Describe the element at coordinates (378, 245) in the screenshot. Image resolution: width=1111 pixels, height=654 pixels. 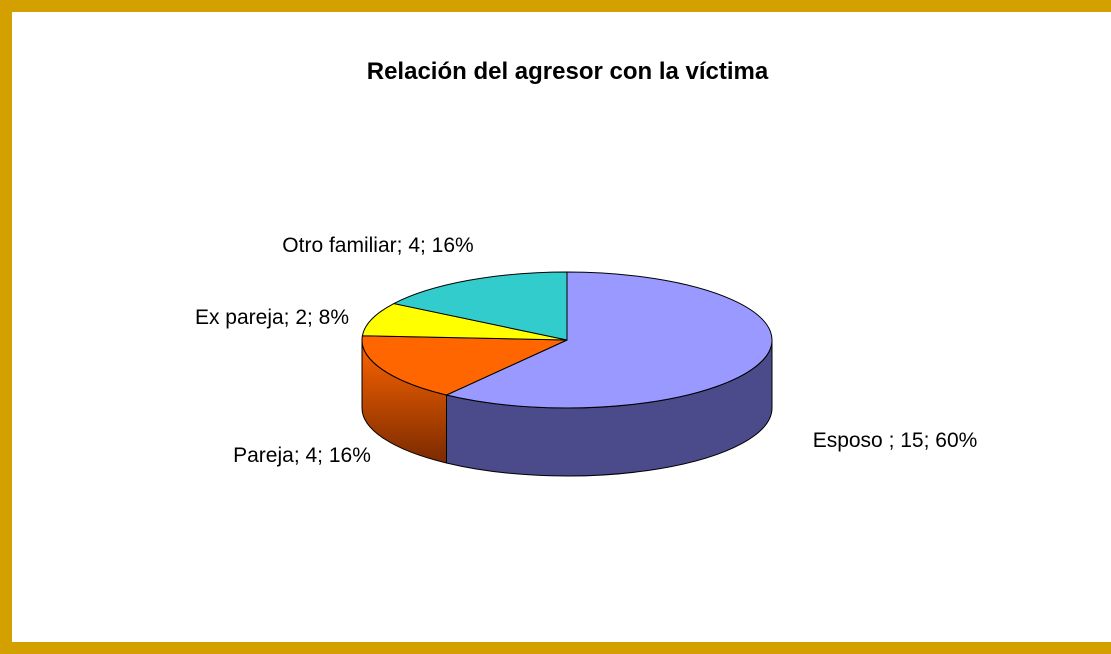
I see `data-label: Otro familiar; 4; 16%` at that location.